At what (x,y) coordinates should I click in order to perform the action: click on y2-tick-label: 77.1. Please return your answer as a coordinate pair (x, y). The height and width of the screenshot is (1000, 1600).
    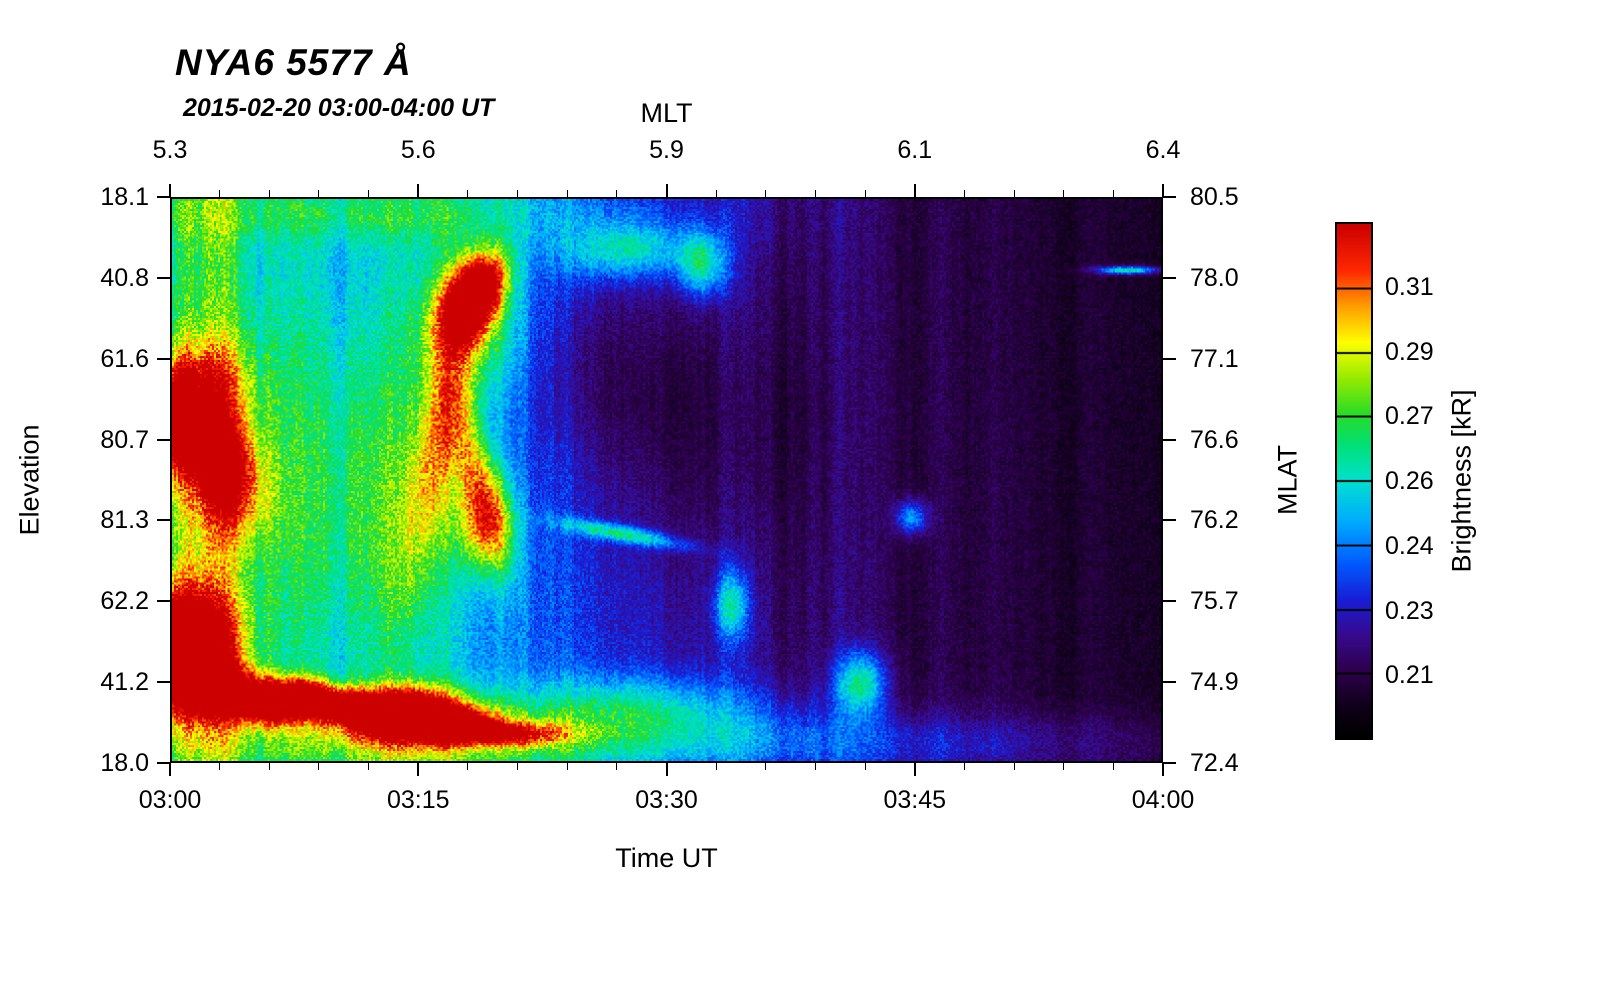
    Looking at the image, I should click on (1214, 358).